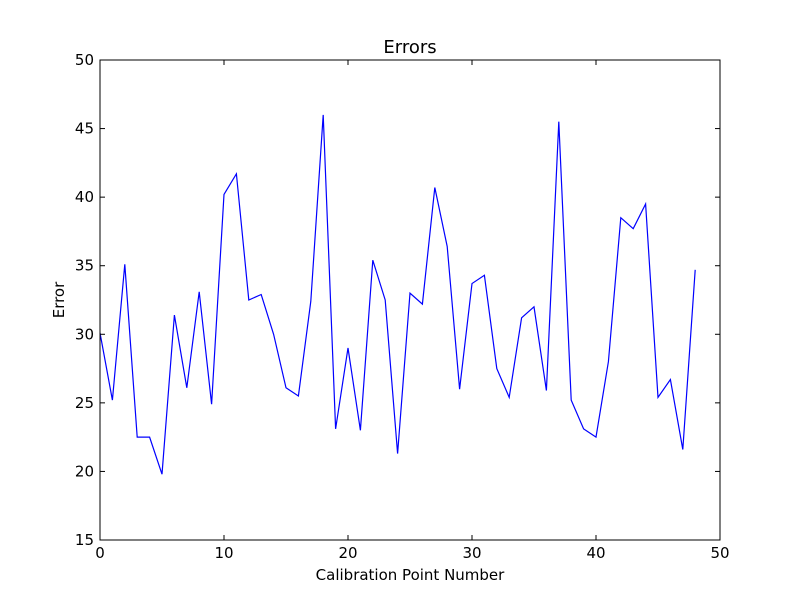 The height and width of the screenshot is (600, 800). What do you see at coordinates (84, 129) in the screenshot?
I see `y-tick-label: 45` at bounding box center [84, 129].